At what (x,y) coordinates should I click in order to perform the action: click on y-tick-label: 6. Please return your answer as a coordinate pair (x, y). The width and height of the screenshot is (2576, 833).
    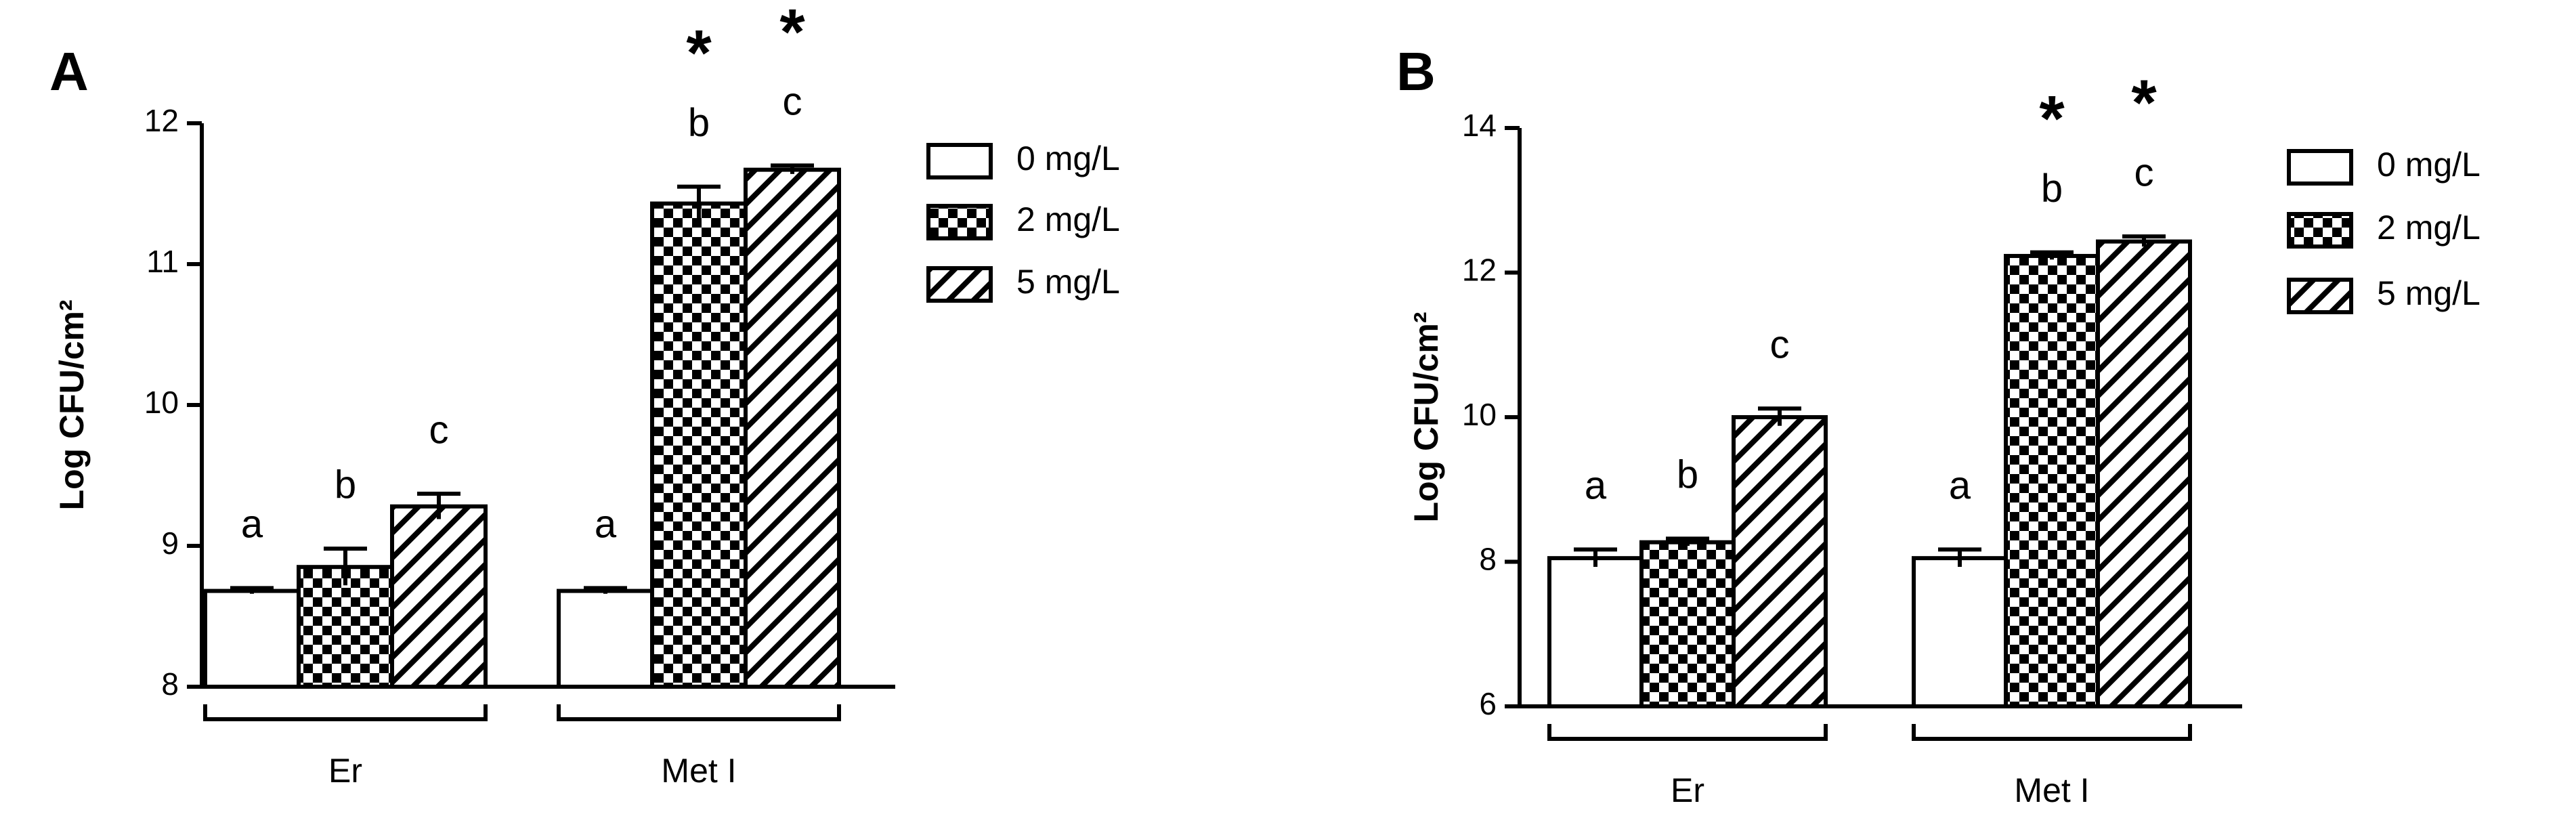
    Looking at the image, I should click on (1488, 703).